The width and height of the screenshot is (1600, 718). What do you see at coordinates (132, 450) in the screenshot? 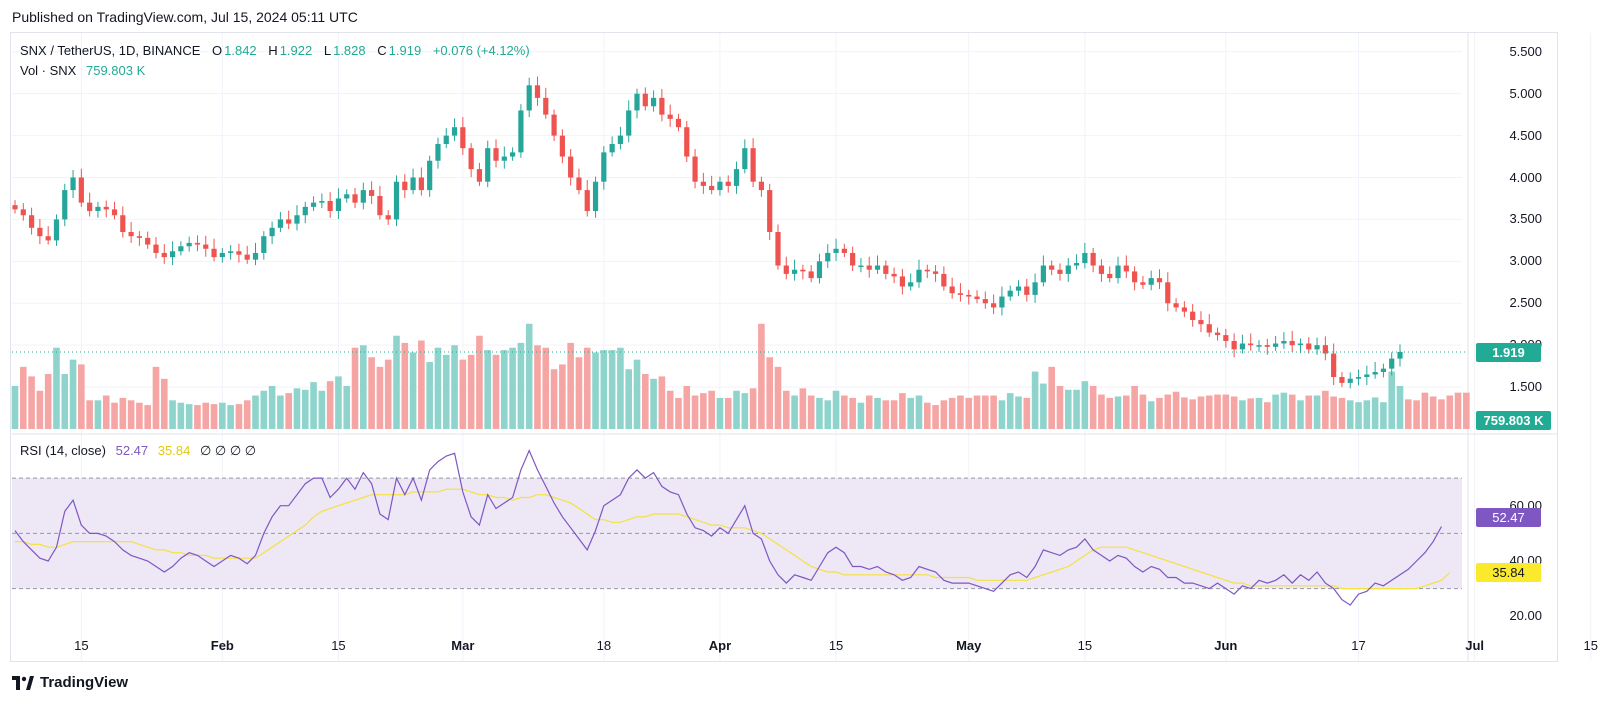
I see `rsi-value: 52.47` at bounding box center [132, 450].